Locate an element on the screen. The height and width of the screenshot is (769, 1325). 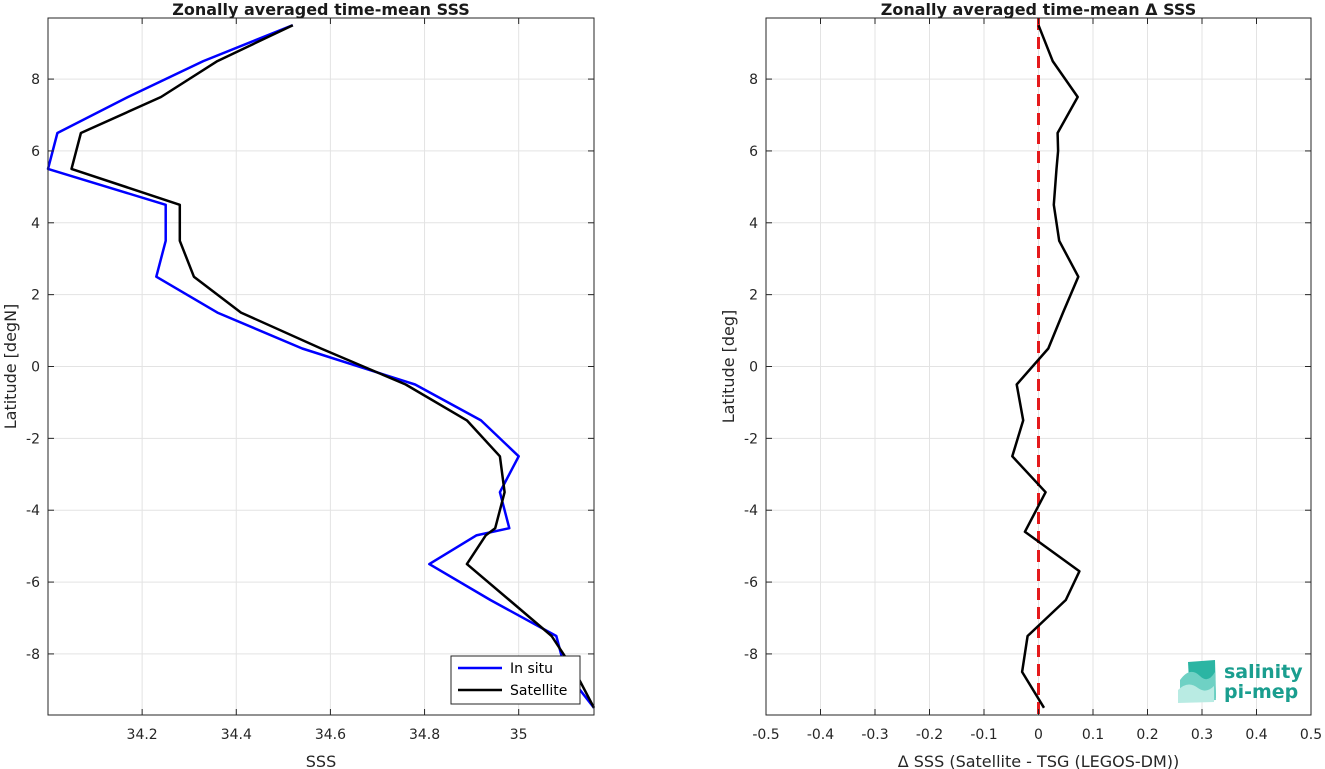
delta-x-tick-label: -0.4 is located at coordinates (820, 735).